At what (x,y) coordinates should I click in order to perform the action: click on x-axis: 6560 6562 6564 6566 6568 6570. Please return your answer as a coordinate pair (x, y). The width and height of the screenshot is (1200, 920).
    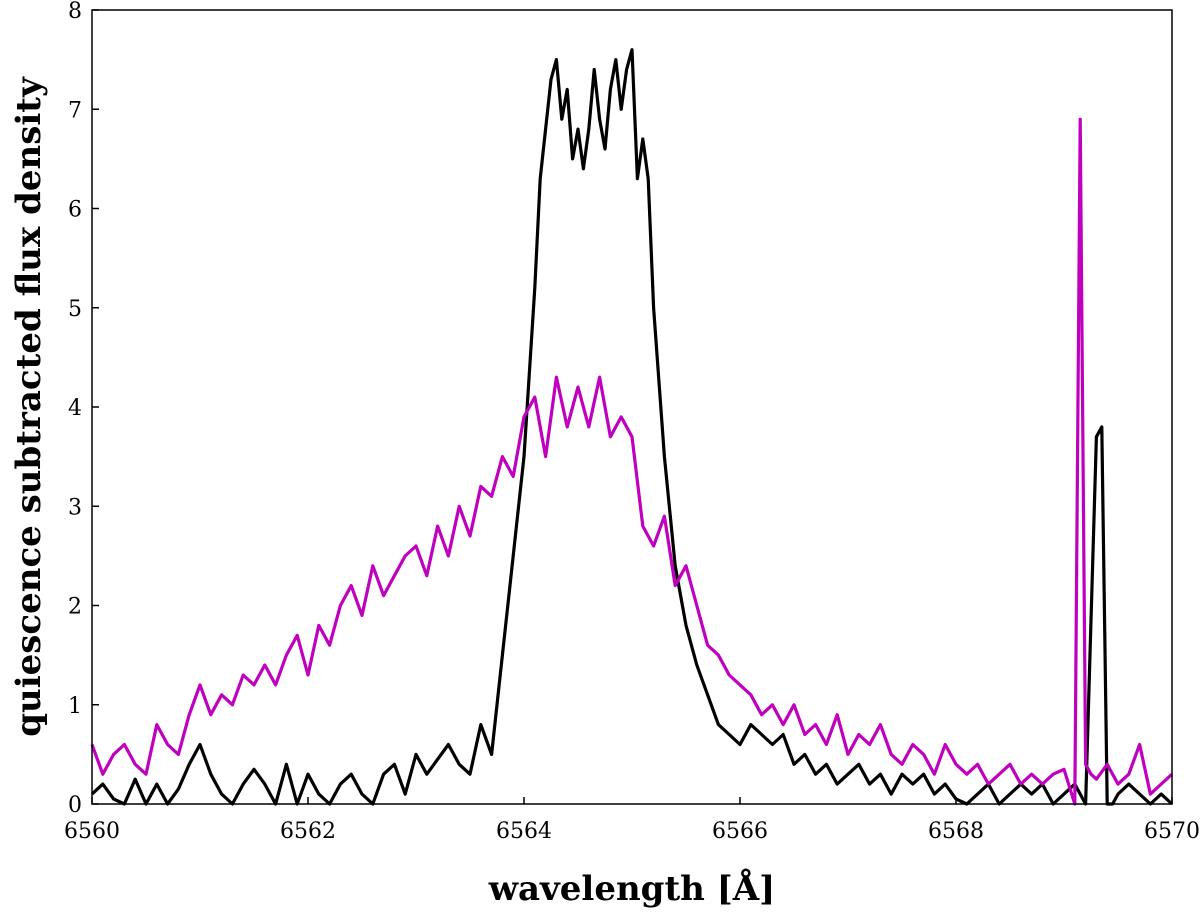
    Looking at the image, I should click on (632, 820).